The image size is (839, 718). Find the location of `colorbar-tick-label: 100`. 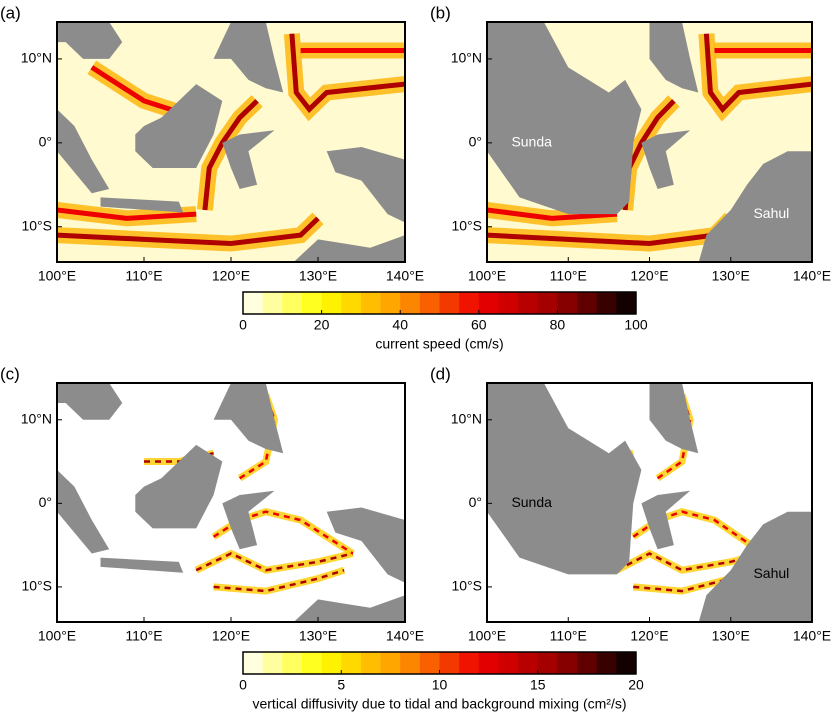

colorbar-tick-label: 100 is located at coordinates (636, 325).